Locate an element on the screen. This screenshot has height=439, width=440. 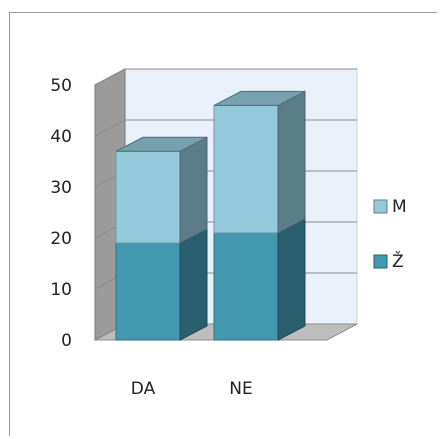
legend: MŽ is located at coordinates (390, 234).